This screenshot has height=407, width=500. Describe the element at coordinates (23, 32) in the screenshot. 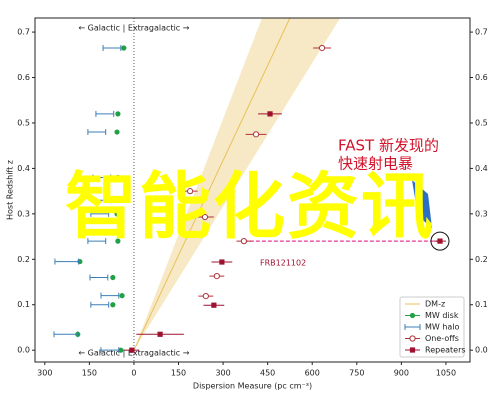

I see `y-tick-label: 0.7` at that location.